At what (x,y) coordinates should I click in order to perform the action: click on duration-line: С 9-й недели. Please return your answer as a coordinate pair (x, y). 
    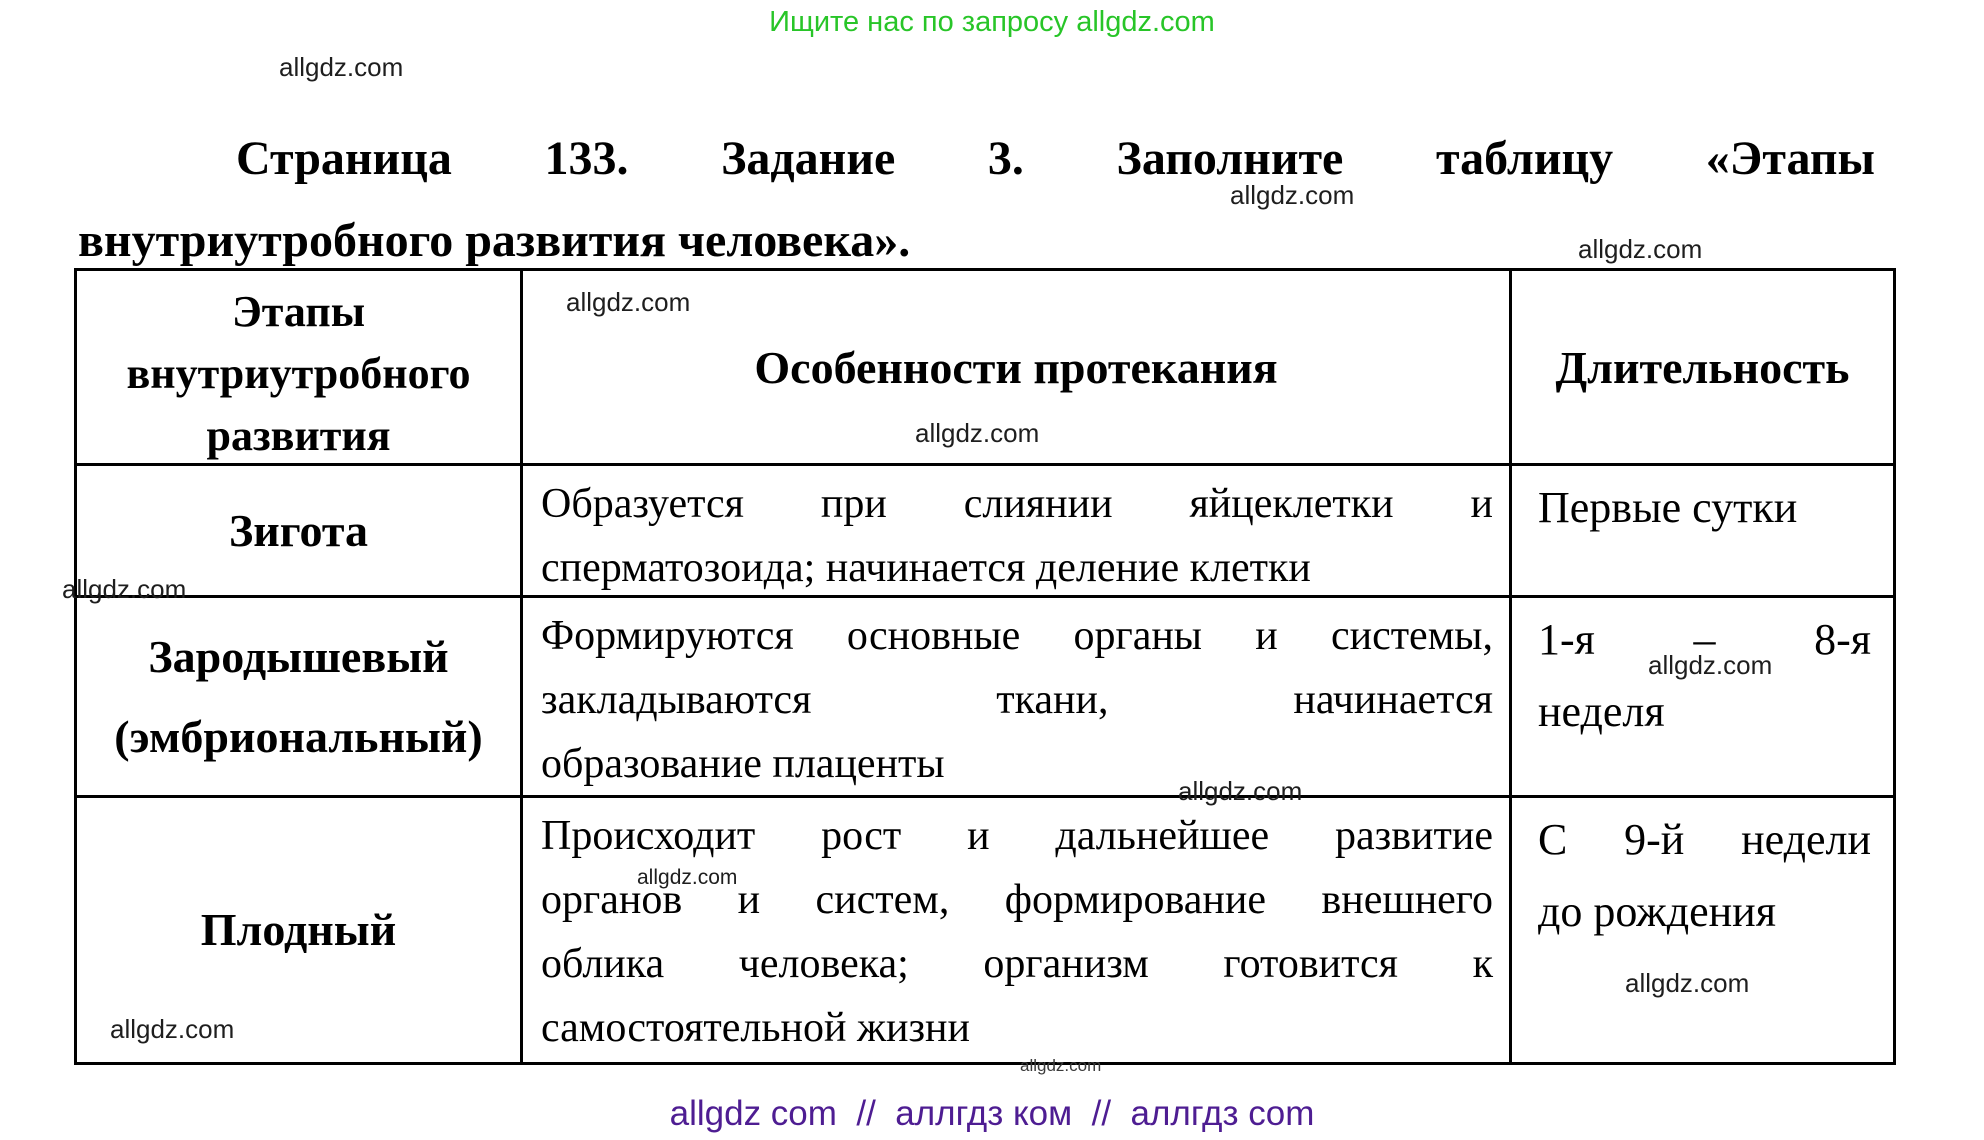
    Looking at the image, I should click on (1704, 839).